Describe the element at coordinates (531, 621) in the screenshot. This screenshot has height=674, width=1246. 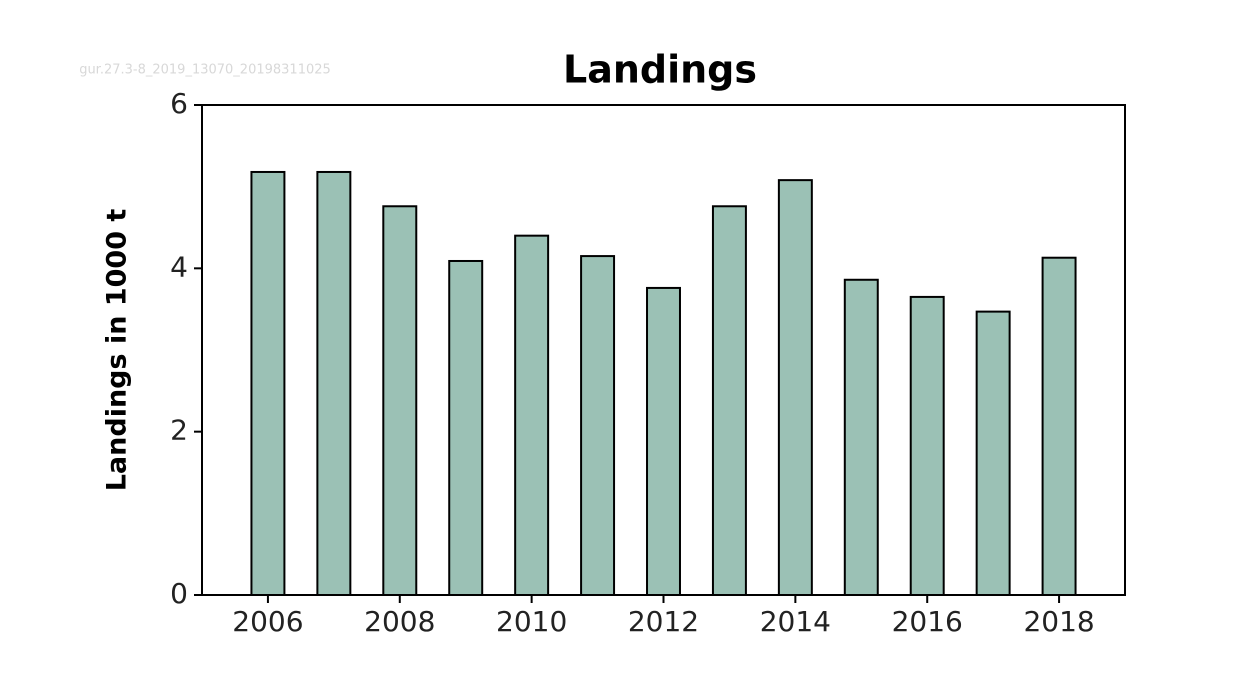
I see `x-tick-label: 2010` at that location.